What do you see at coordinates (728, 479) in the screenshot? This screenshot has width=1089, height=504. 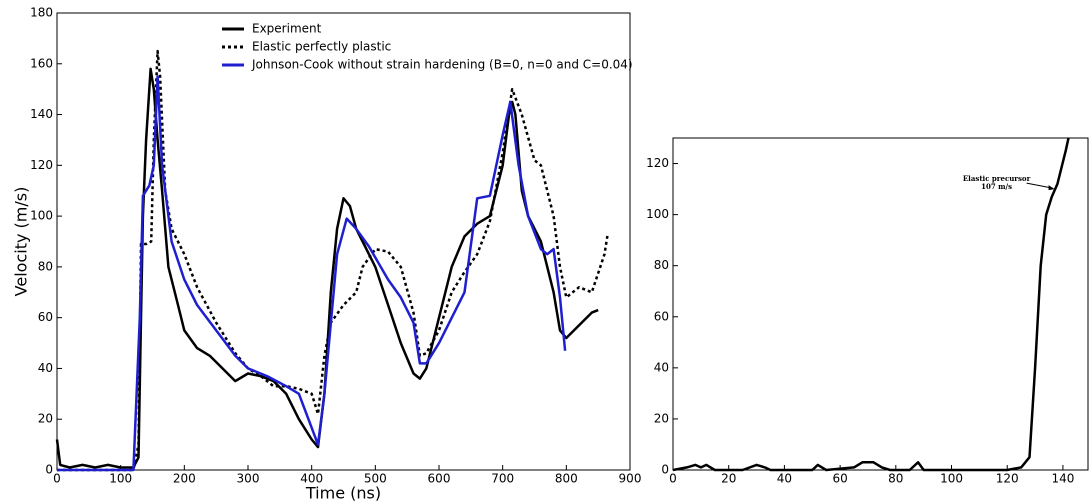 I see `x-tick-label: 20` at bounding box center [728, 479].